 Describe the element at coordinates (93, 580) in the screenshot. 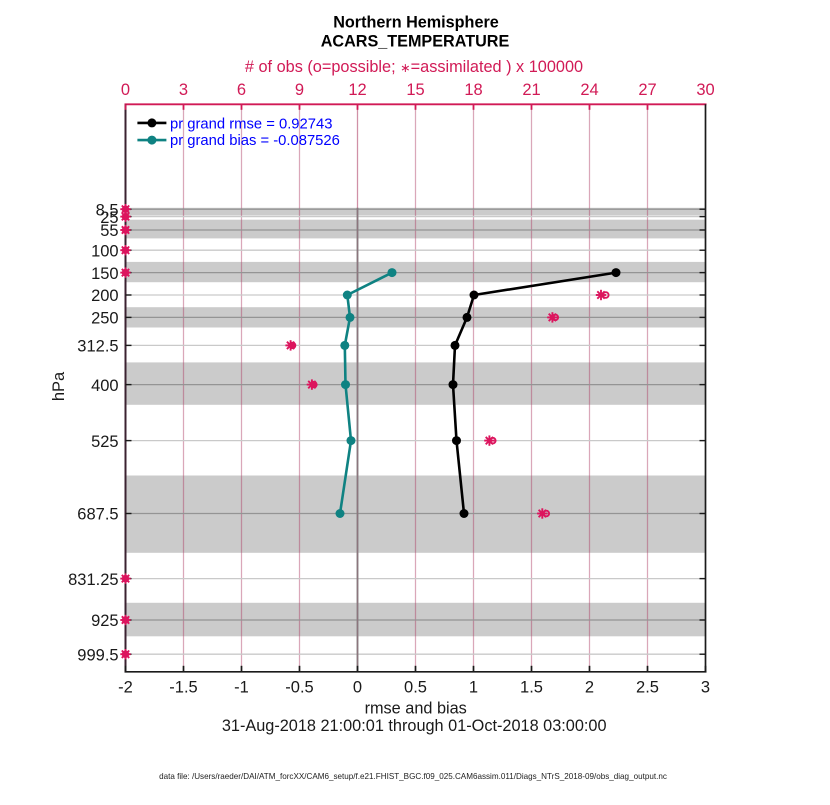

I see `svg-text: 831.25` at that location.